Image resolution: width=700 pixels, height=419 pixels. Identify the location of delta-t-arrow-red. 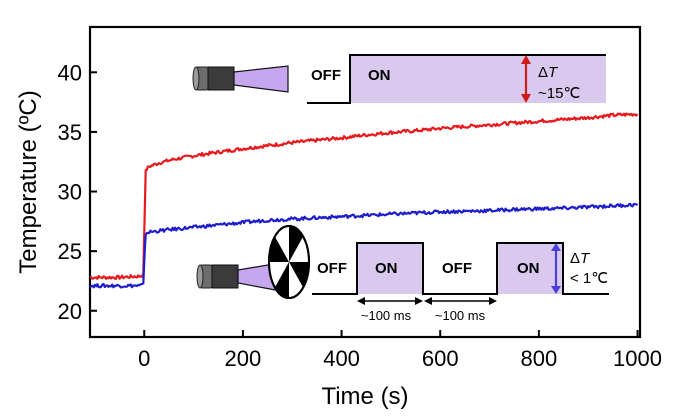
(526, 79).